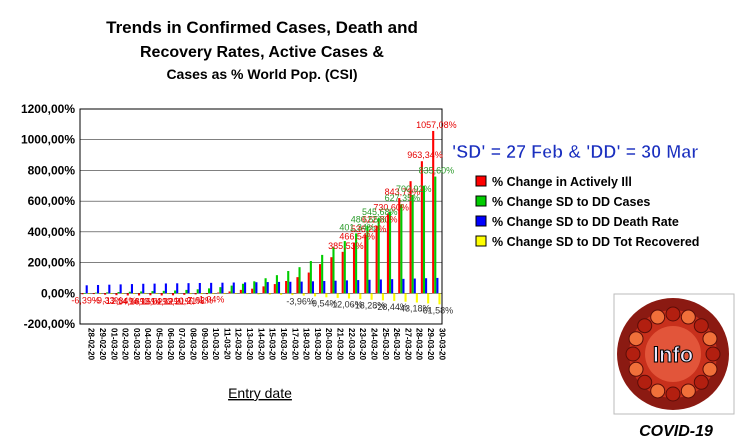  I want to click on data-label: -14,12%, so click(165, 301).